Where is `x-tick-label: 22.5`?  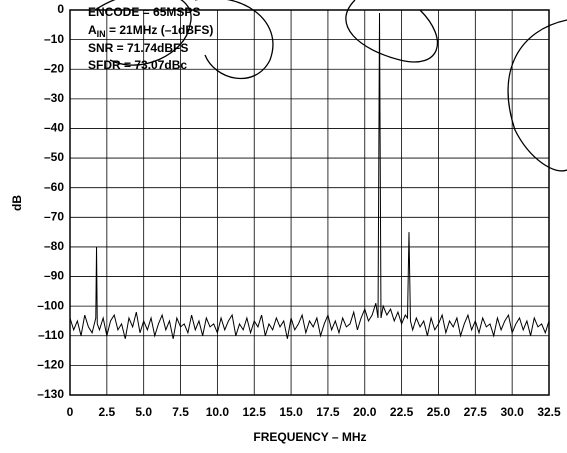 x-tick-label: 22.5 is located at coordinates (402, 412).